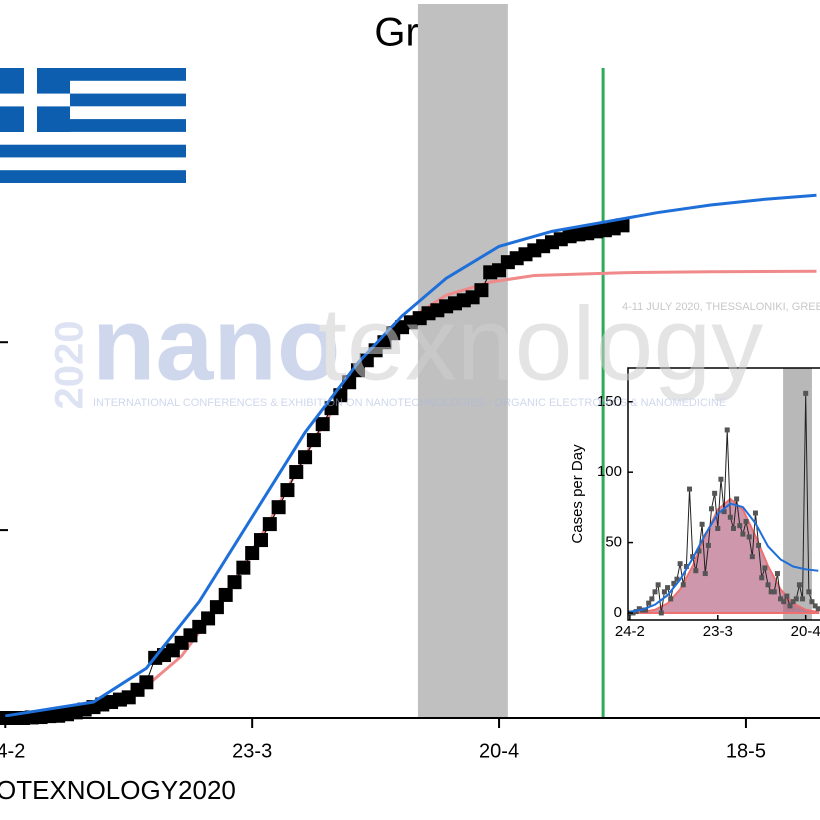 This screenshot has width=820, height=820. Describe the element at coordinates (618, 612) in the screenshot. I see `y-tick-label: 0` at that location.